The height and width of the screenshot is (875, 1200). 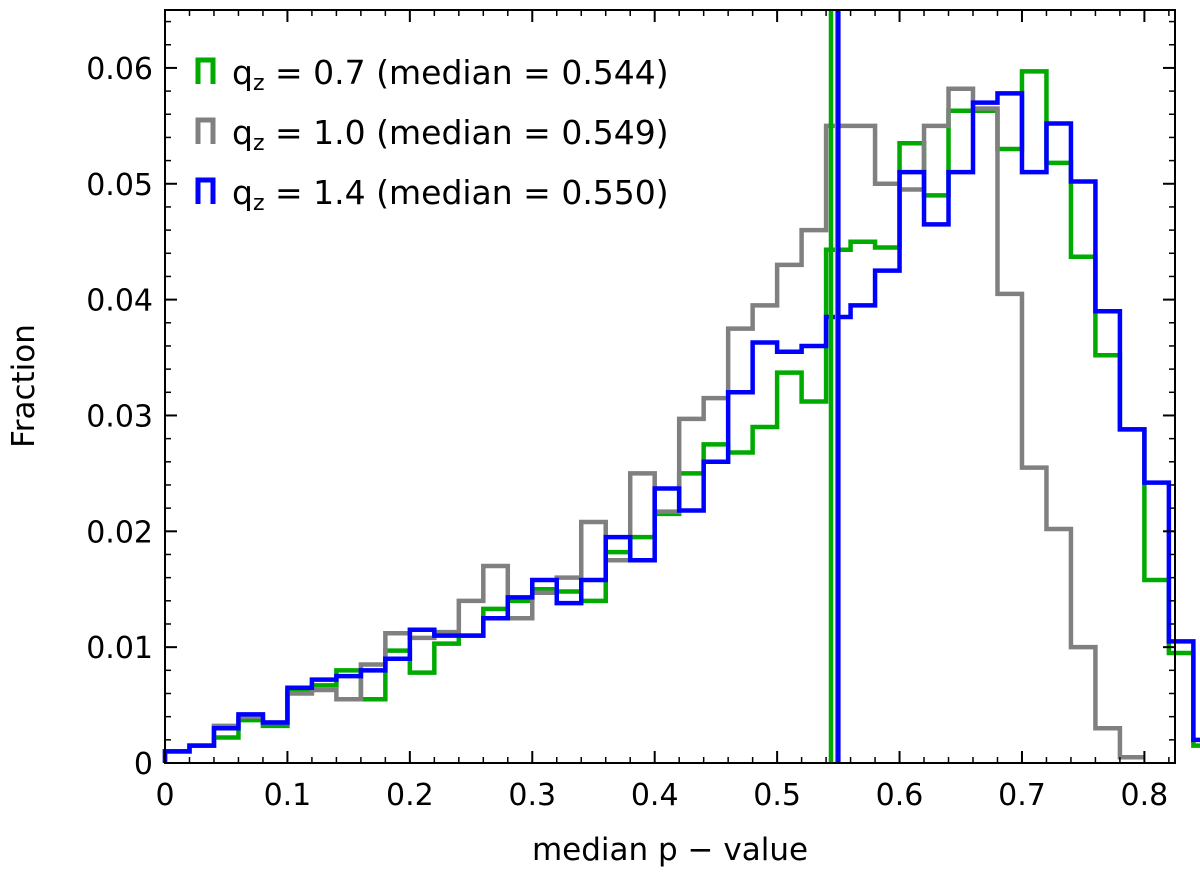 What do you see at coordinates (119, 532) in the screenshot?
I see `y-tick-label: 0.02` at bounding box center [119, 532].